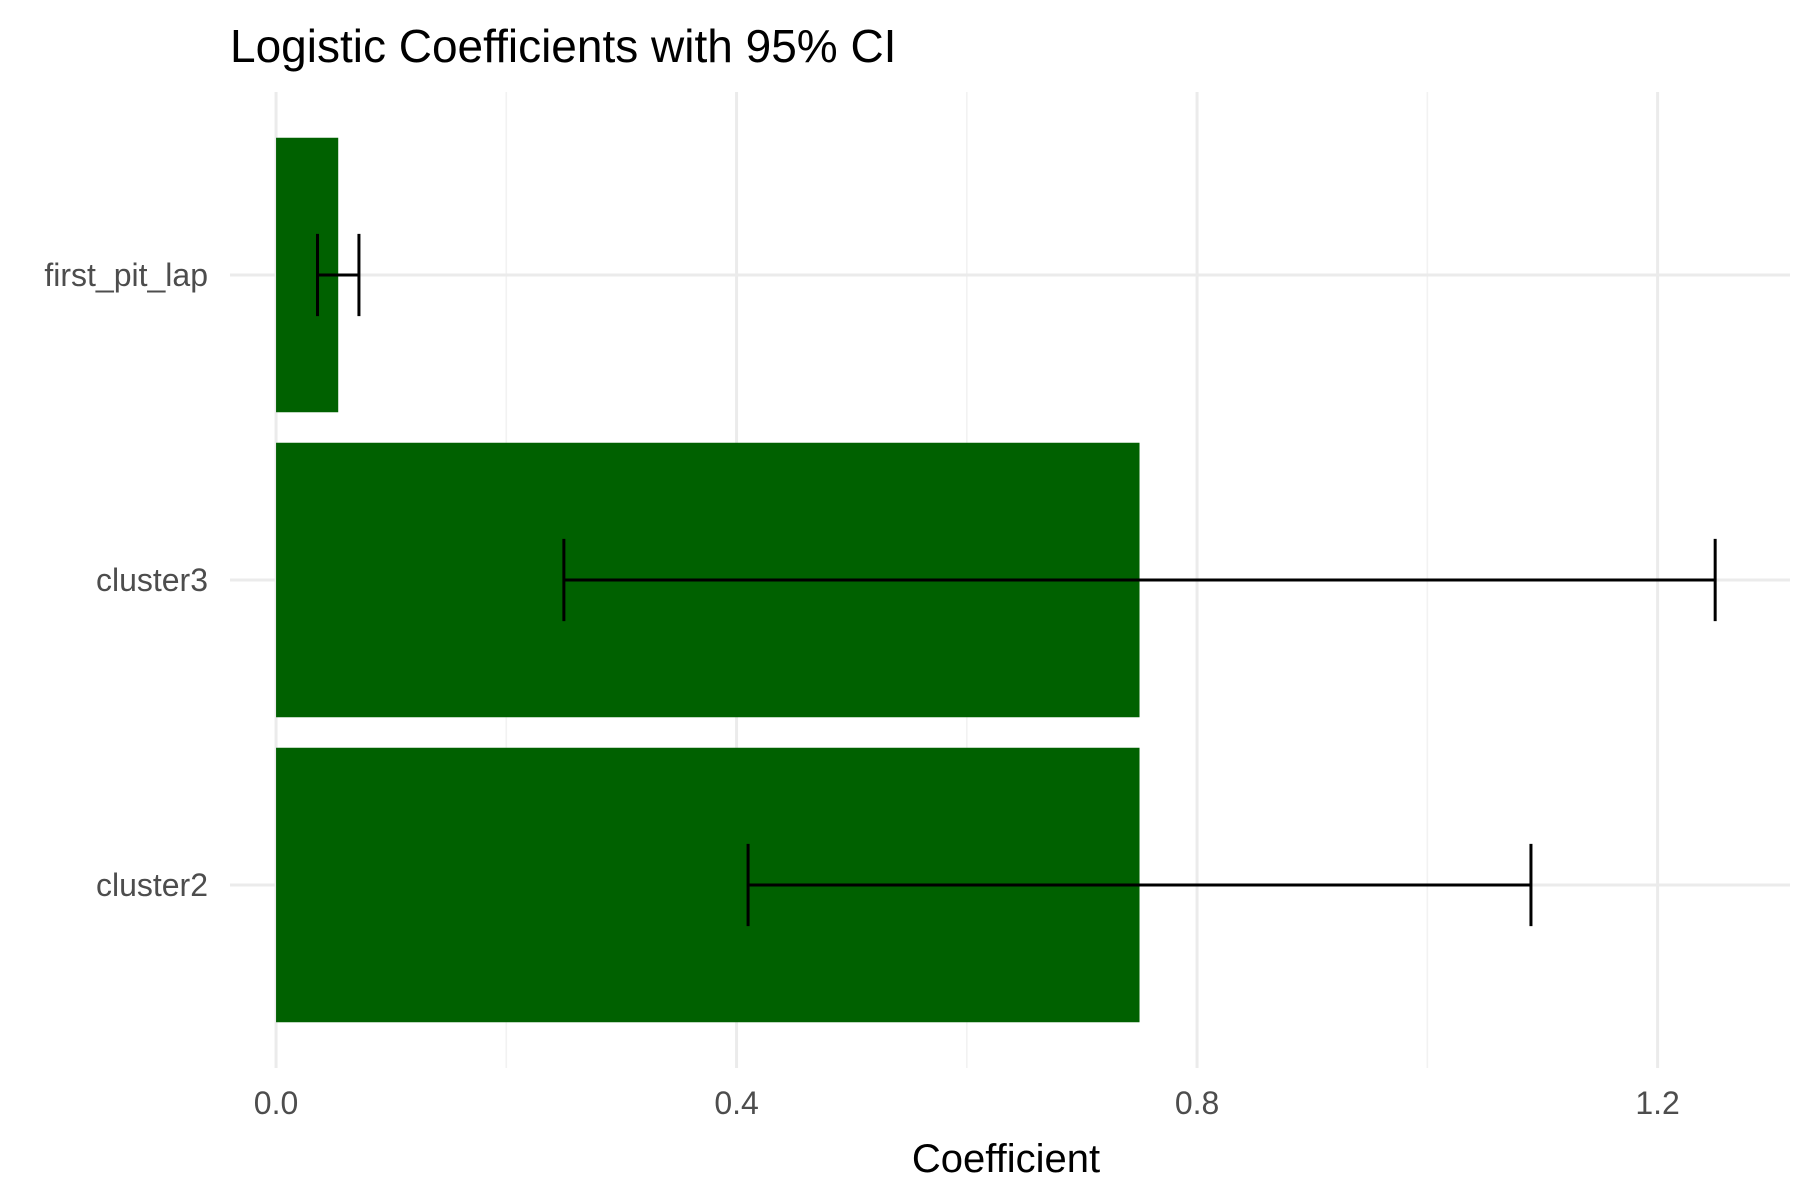  I want to click on y-tick-label: cluster3, so click(152, 580).